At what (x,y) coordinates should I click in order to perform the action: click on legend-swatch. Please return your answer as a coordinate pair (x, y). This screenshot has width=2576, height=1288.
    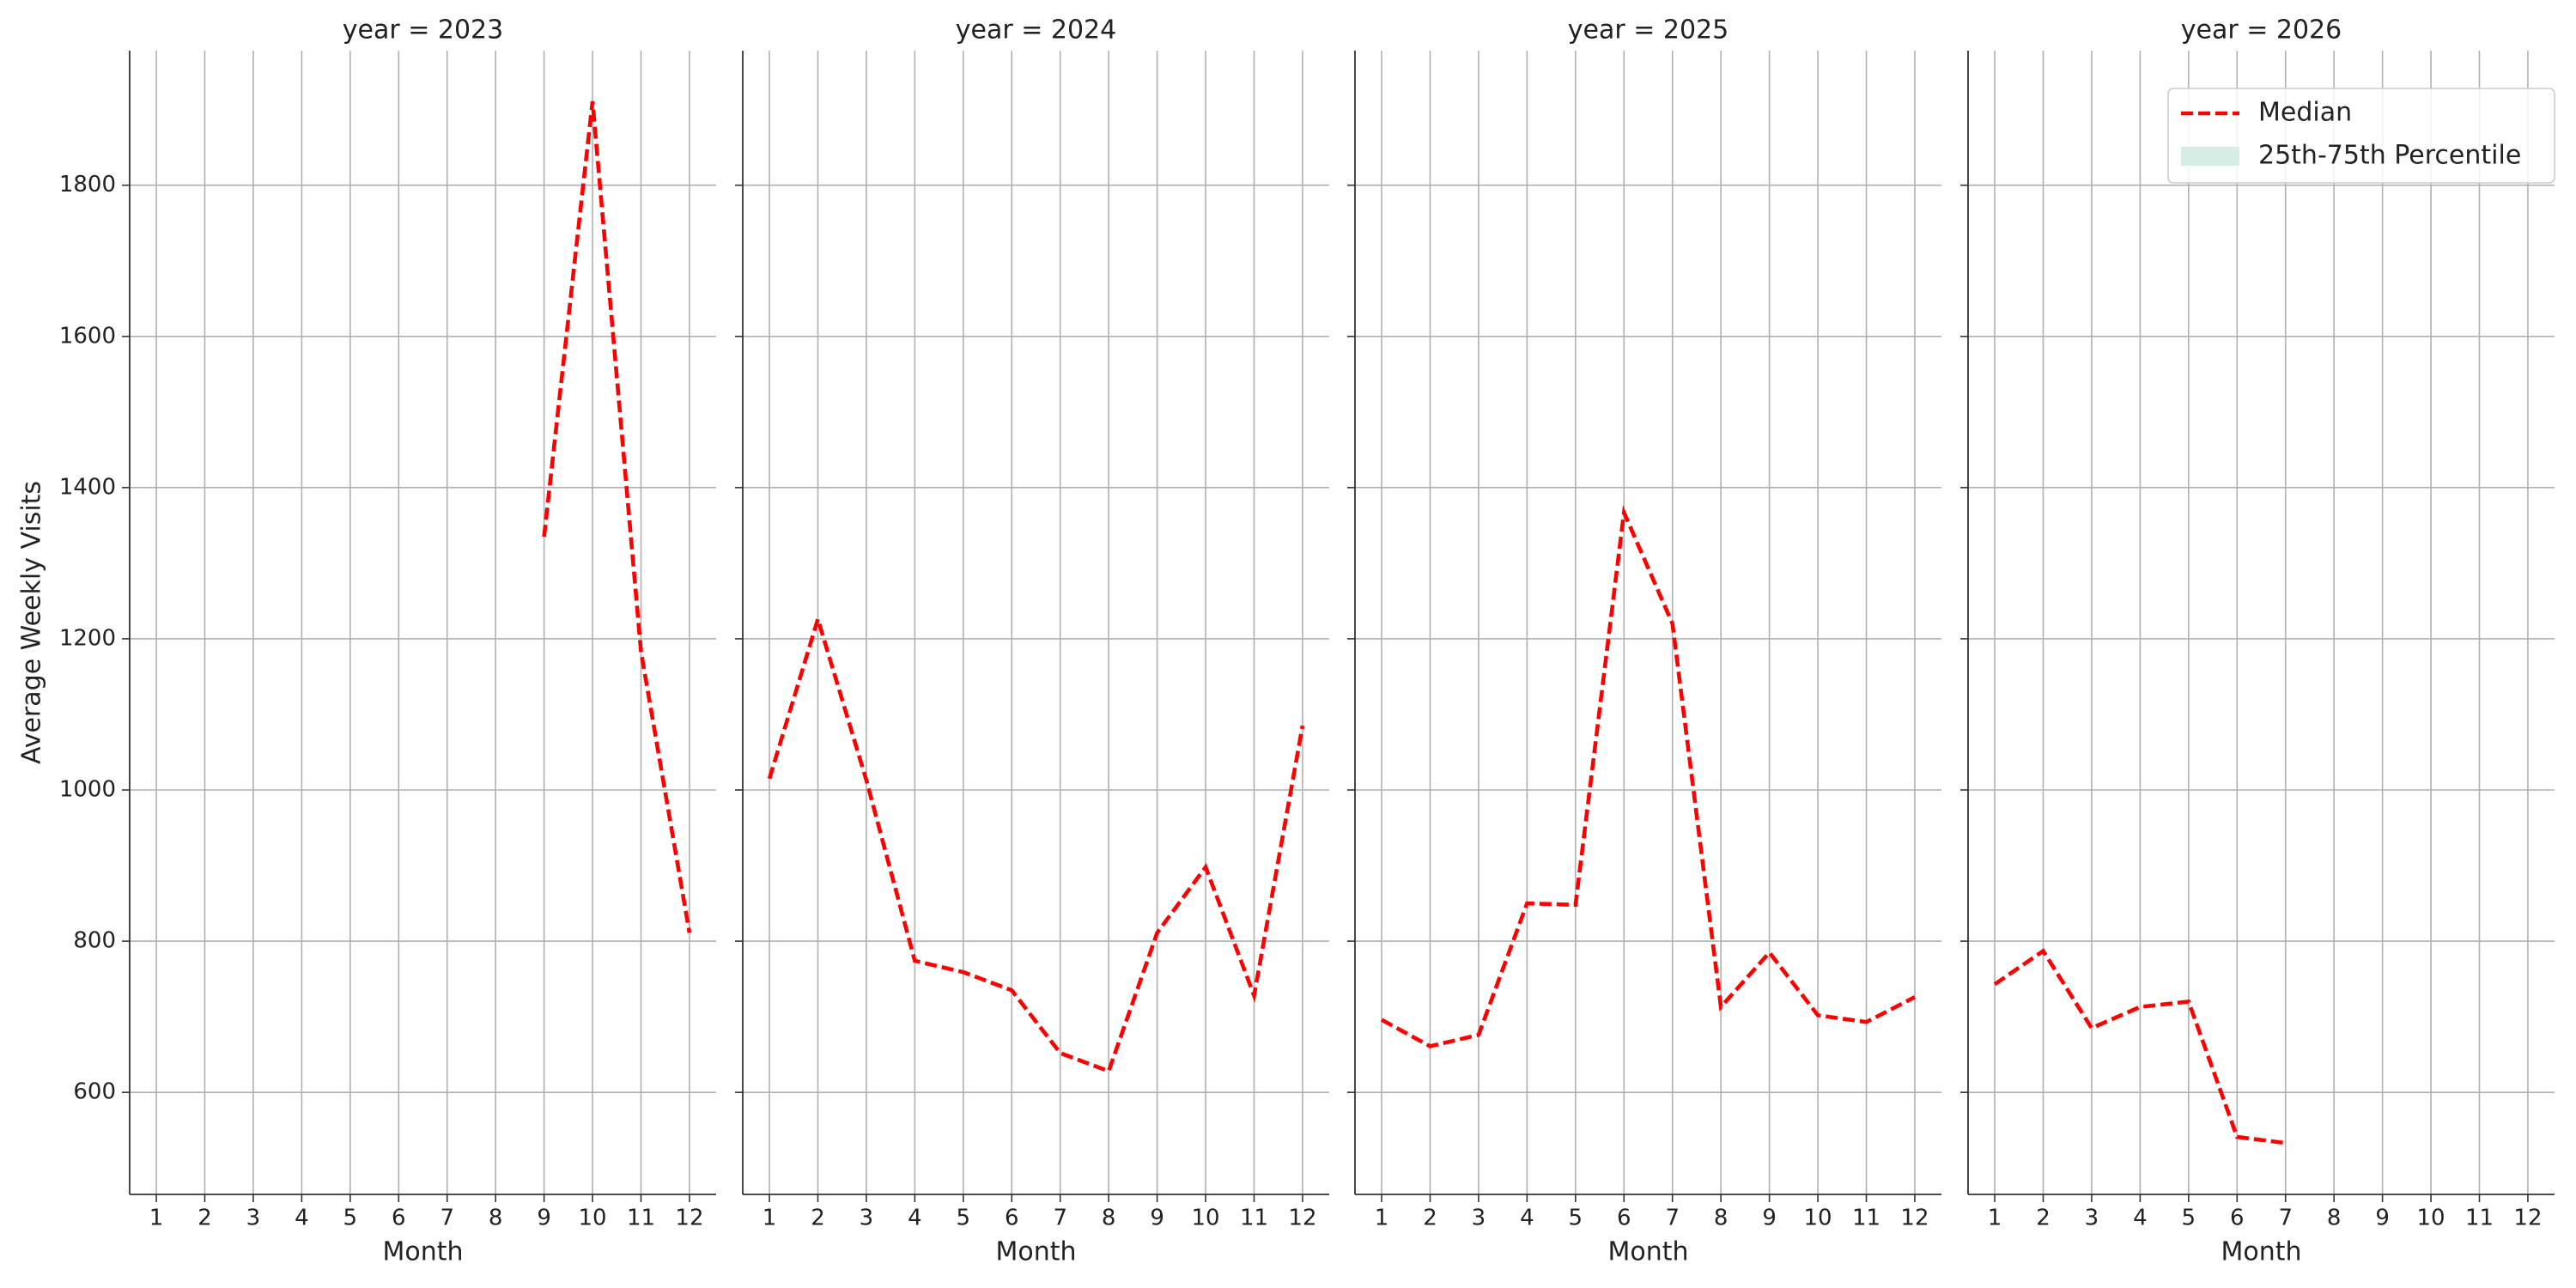
    Looking at the image, I should click on (2210, 156).